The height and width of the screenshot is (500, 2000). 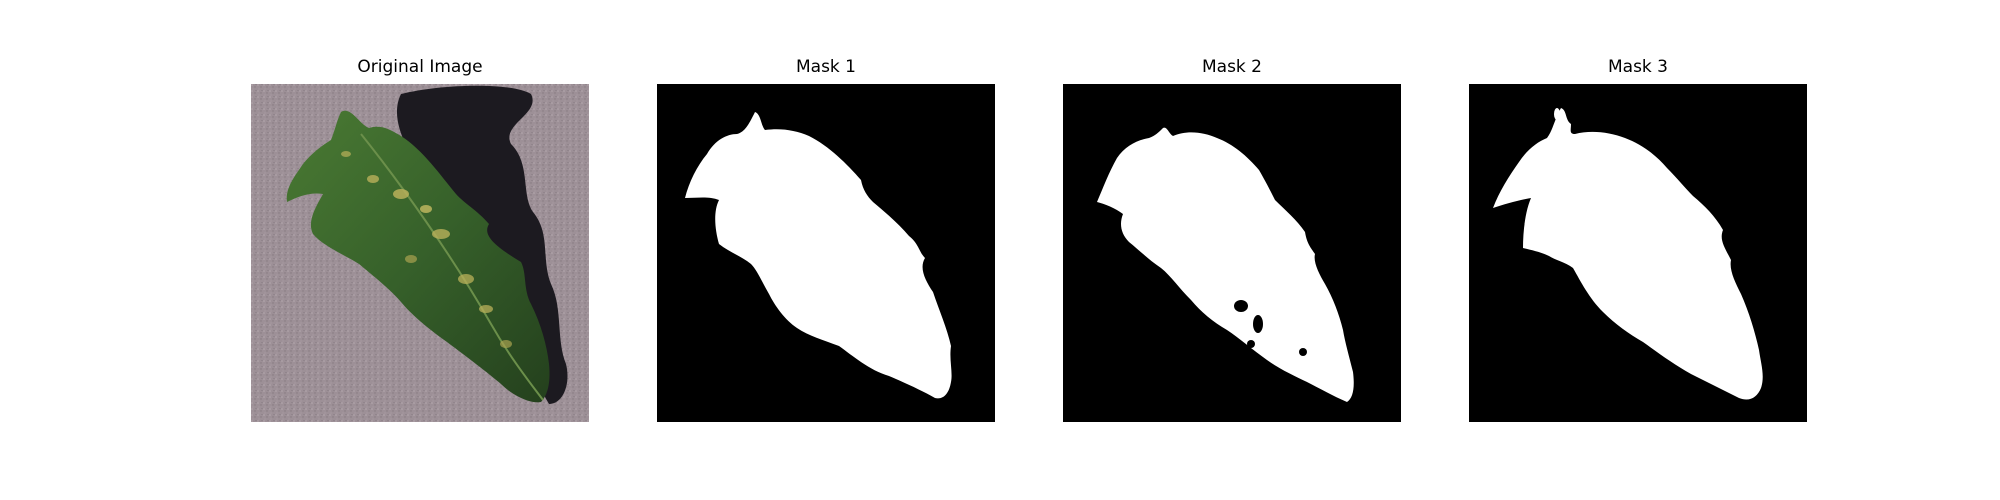 I want to click on panel-title: Mask 2, so click(x=1232, y=67).